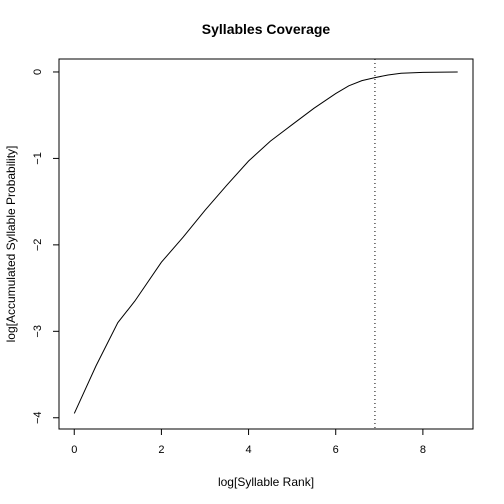 This screenshot has height=504, width=504. What do you see at coordinates (423, 450) in the screenshot?
I see `x-tick-label: 8` at bounding box center [423, 450].